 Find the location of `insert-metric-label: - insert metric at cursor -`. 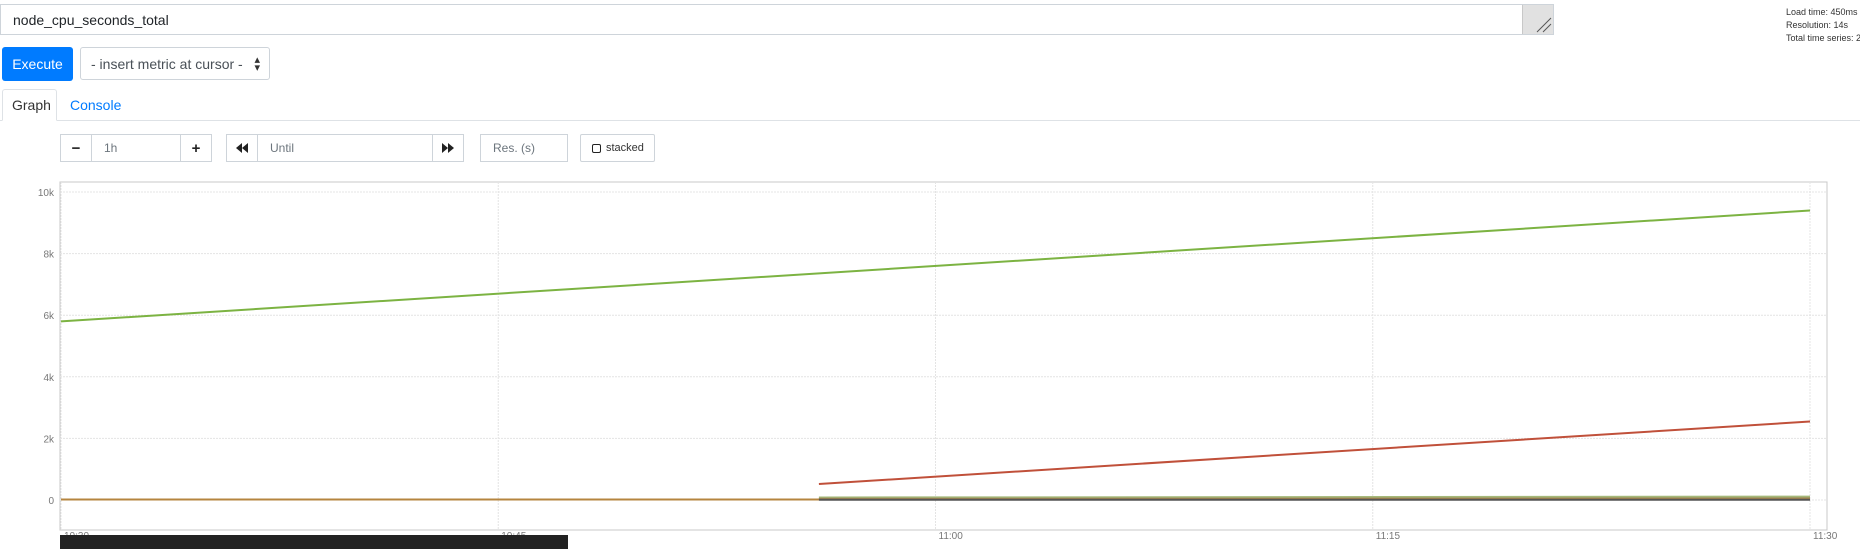

insert-metric-label: - insert metric at cursor - is located at coordinates (167, 63).